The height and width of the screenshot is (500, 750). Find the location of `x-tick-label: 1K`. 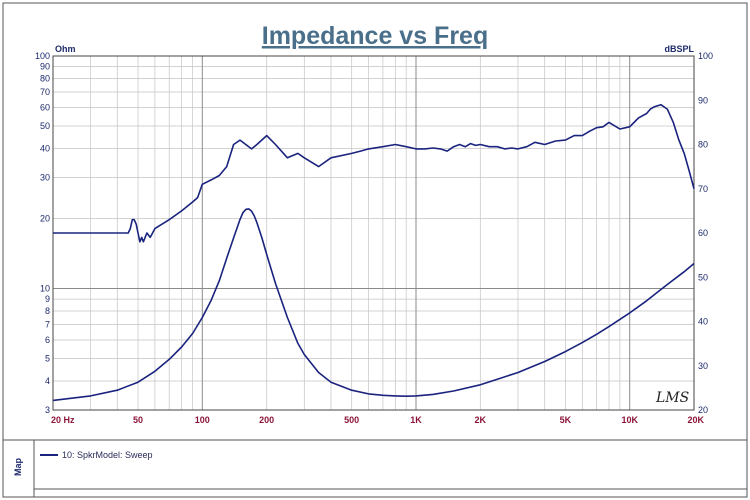

x-tick-label: 1K is located at coordinates (416, 420).